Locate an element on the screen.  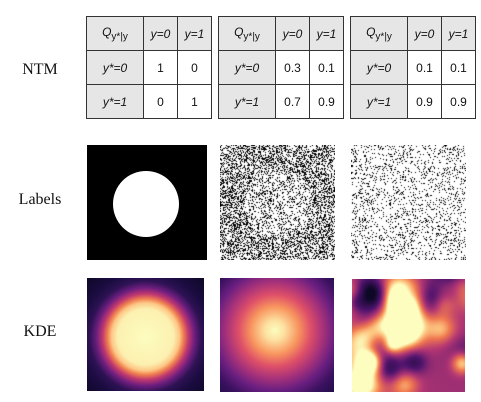
kde-image-moderate-noise is located at coordinates (277, 335).